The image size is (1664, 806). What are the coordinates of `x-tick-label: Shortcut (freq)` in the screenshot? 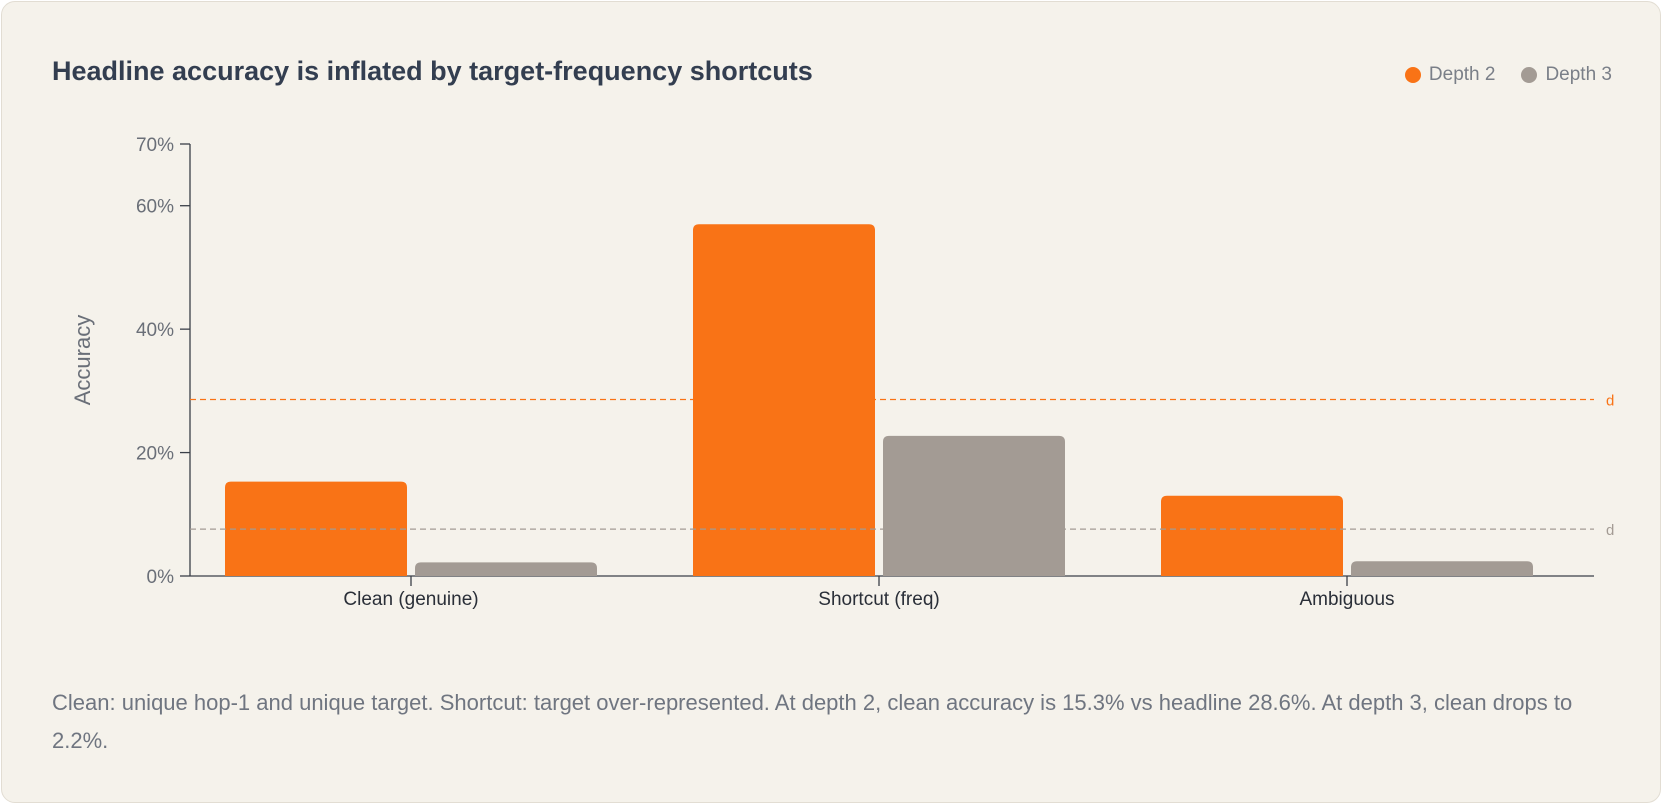 It's located at (878, 599).